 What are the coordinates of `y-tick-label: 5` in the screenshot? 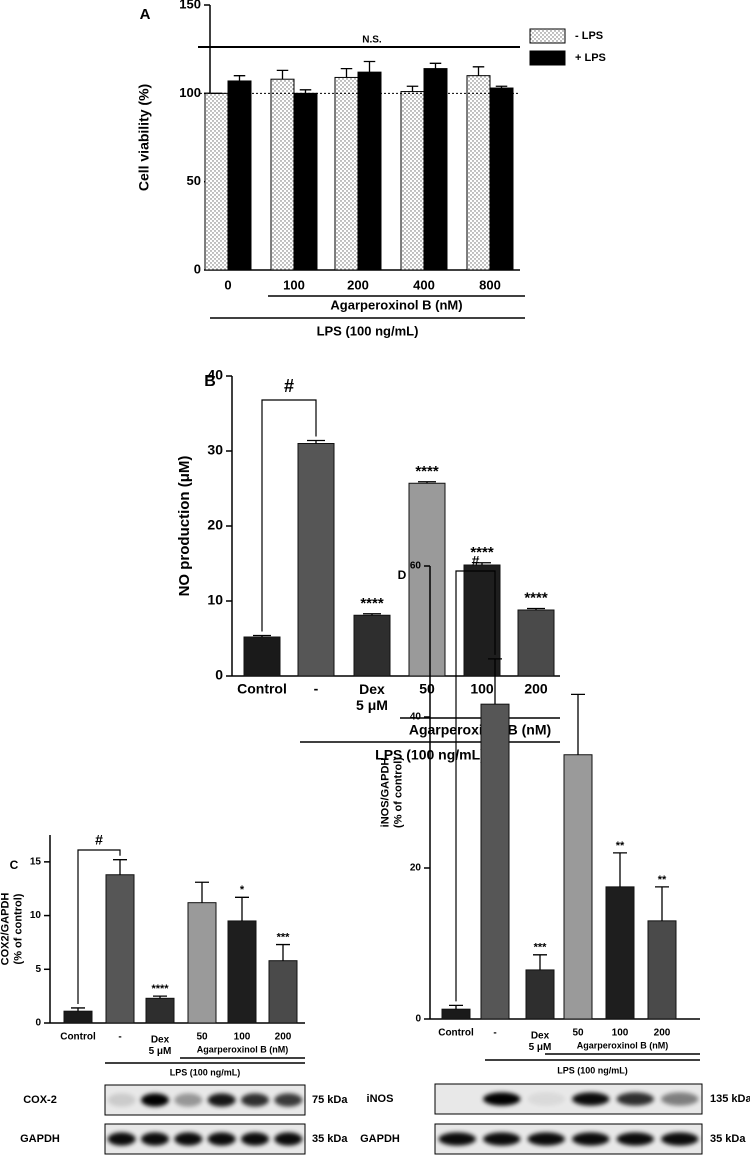 It's located at (38, 969).